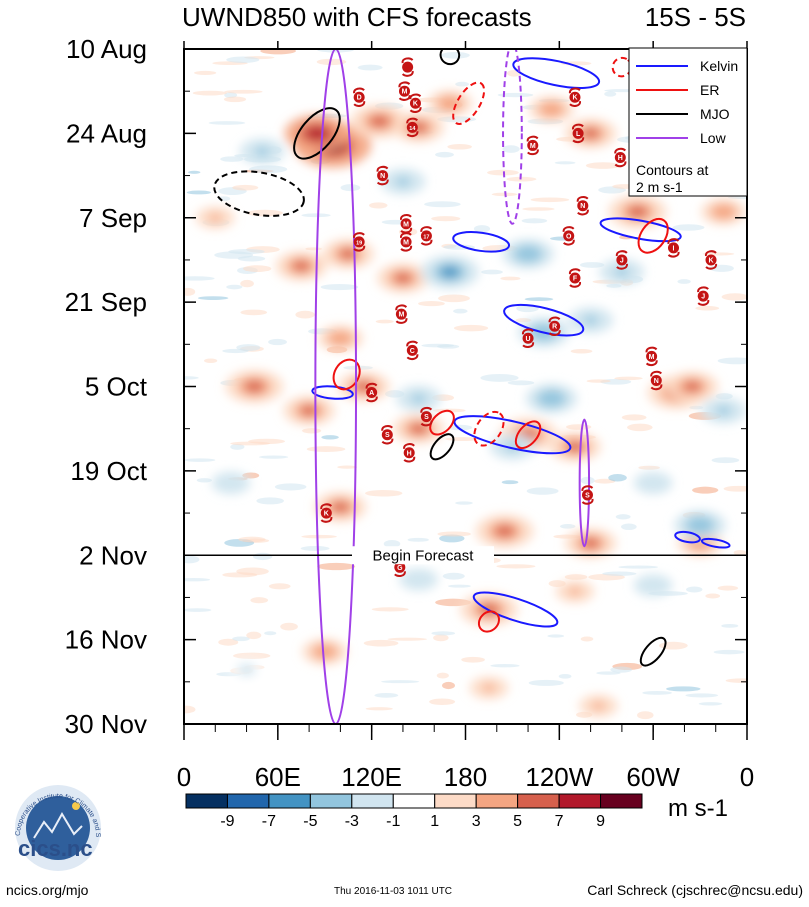  Describe the element at coordinates (393, 891) in the screenshot. I see `footer-timestamp: Thu 2016-11-03 1011 UTC` at that location.